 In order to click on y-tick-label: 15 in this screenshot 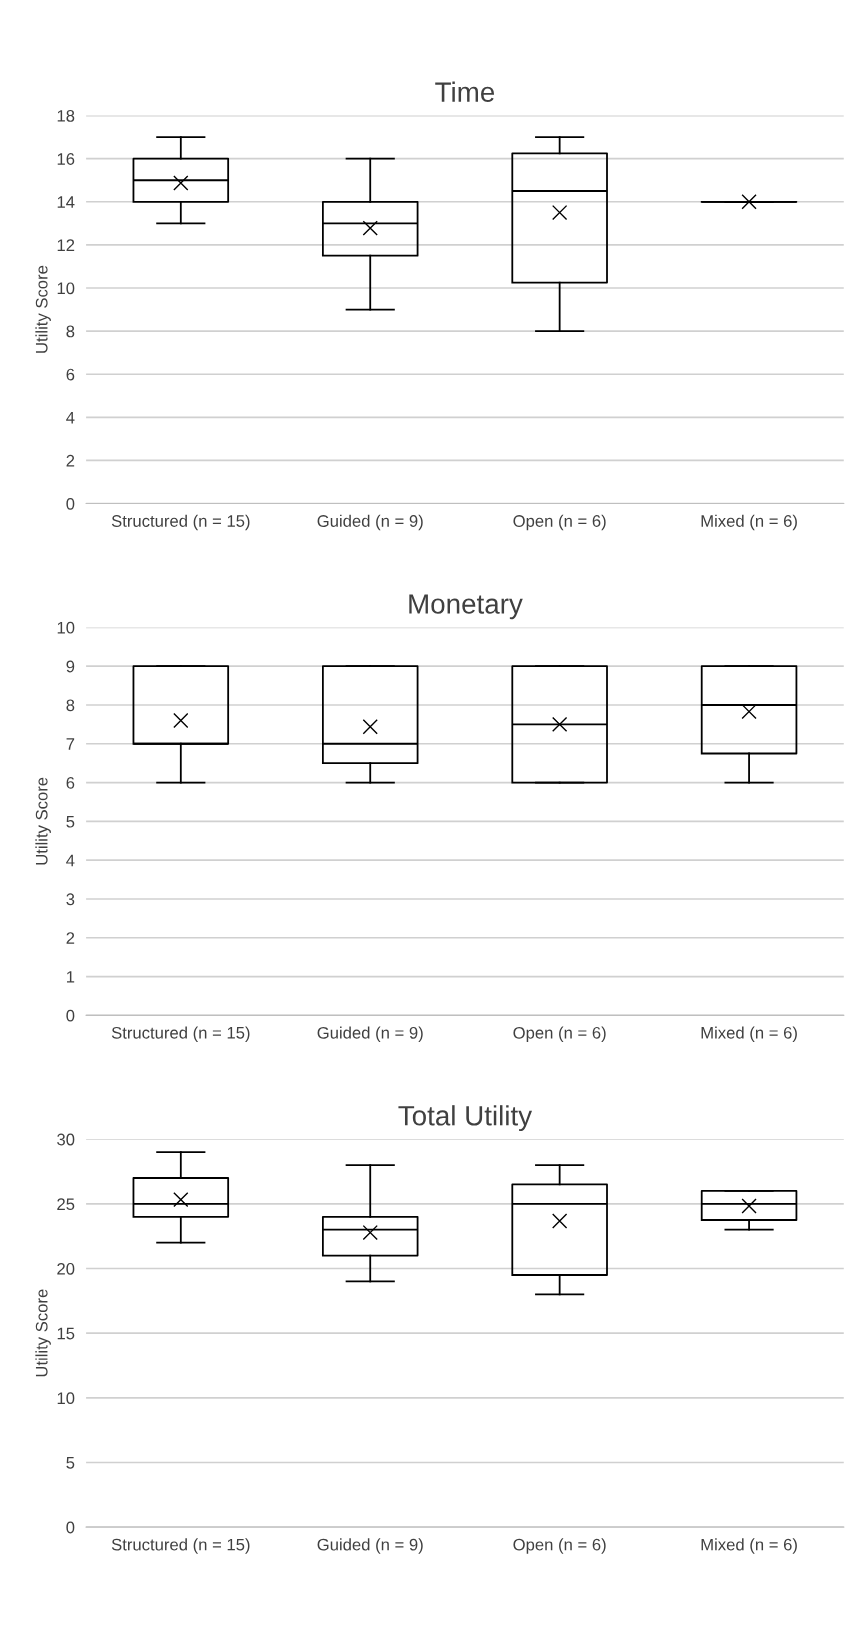, I will do `click(66, 1333)`.